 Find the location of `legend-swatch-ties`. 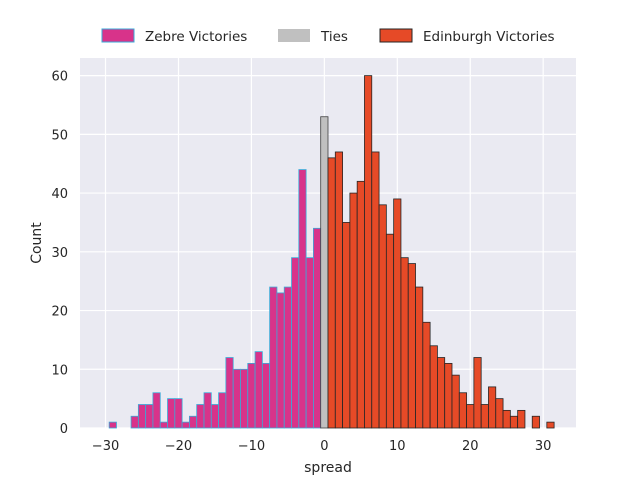

legend-swatch-ties is located at coordinates (294, 35).